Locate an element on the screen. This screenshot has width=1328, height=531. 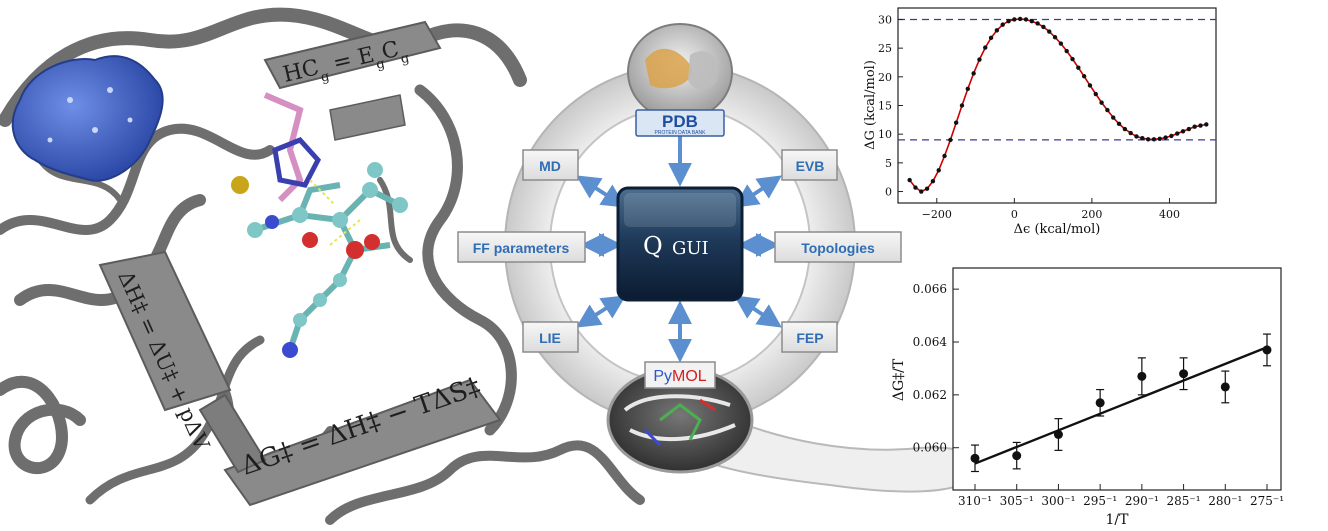
pymol-label-box is located at coordinates (680, 375).